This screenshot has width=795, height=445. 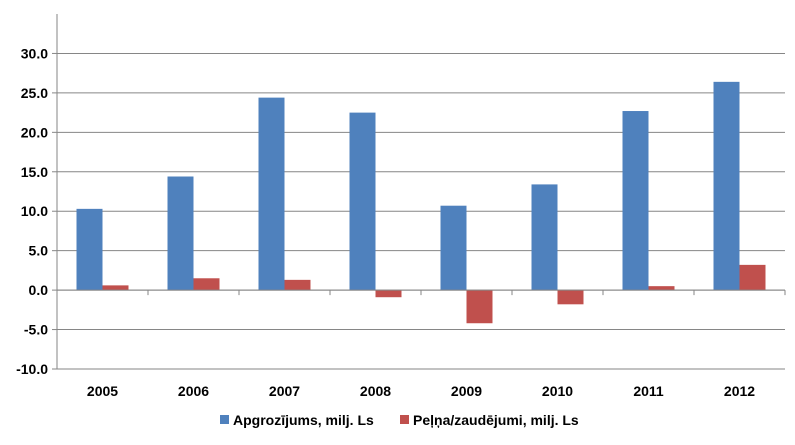 What do you see at coordinates (557, 391) in the screenshot?
I see `x-tick-label: 2010` at bounding box center [557, 391].